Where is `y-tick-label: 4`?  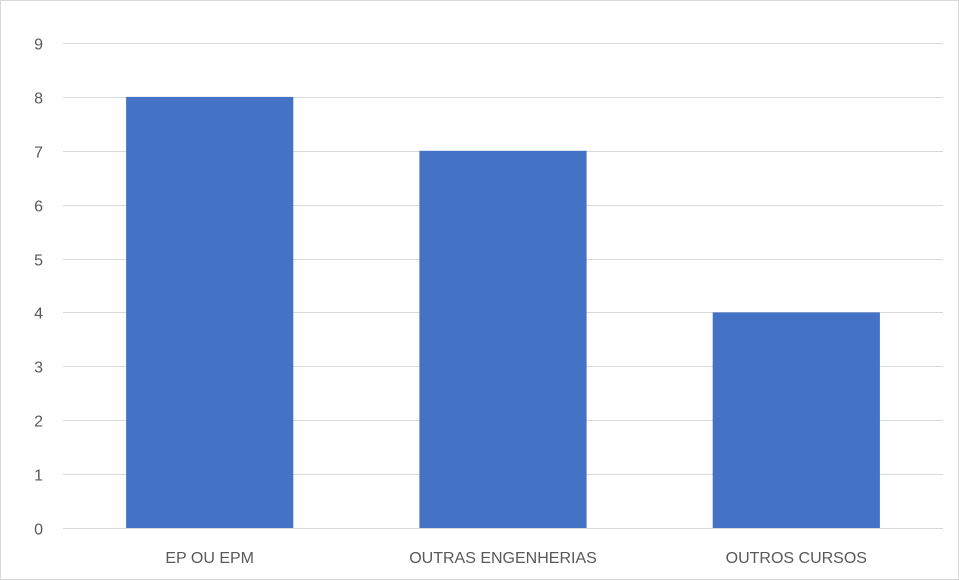
y-tick-label: 4 is located at coordinates (38, 314).